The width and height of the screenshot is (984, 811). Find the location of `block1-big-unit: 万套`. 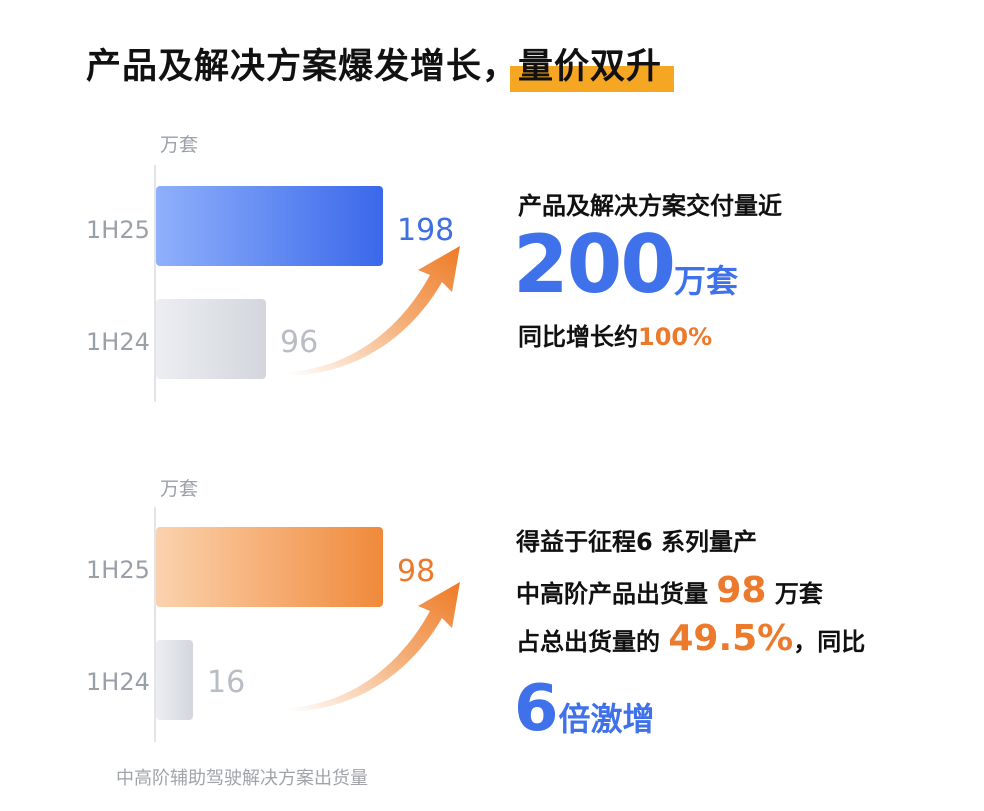

block1-big-unit: 万套 is located at coordinates (706, 281).